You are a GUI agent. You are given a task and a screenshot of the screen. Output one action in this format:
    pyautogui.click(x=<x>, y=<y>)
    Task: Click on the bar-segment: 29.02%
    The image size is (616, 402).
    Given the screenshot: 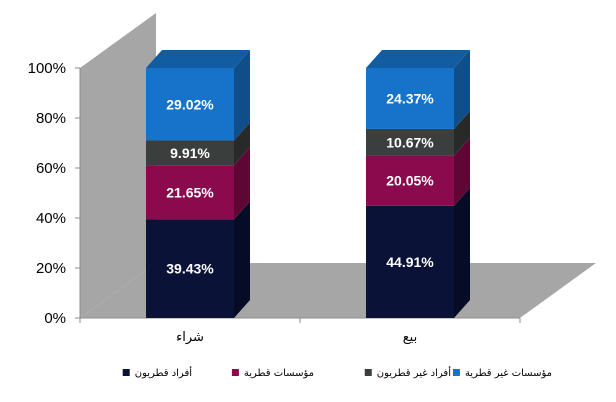 What is the action you would take?
    pyautogui.click(x=198, y=95)
    